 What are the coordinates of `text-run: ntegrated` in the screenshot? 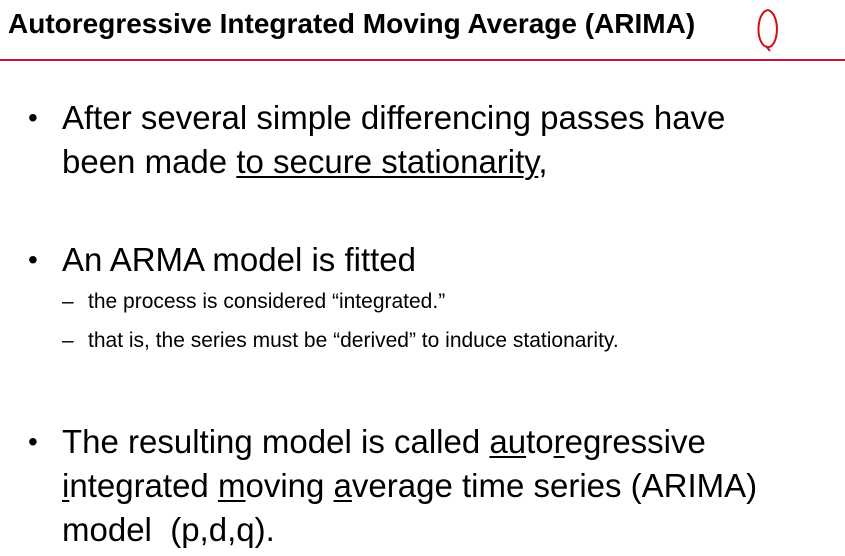 It's located at (143, 485).